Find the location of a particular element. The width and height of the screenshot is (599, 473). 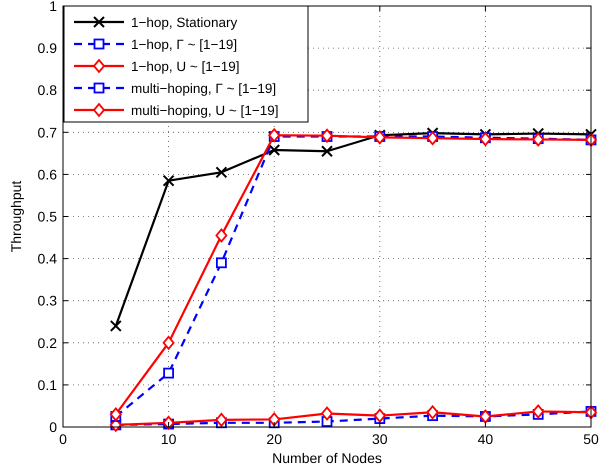

x-tick-label: 20 is located at coordinates (274, 439).